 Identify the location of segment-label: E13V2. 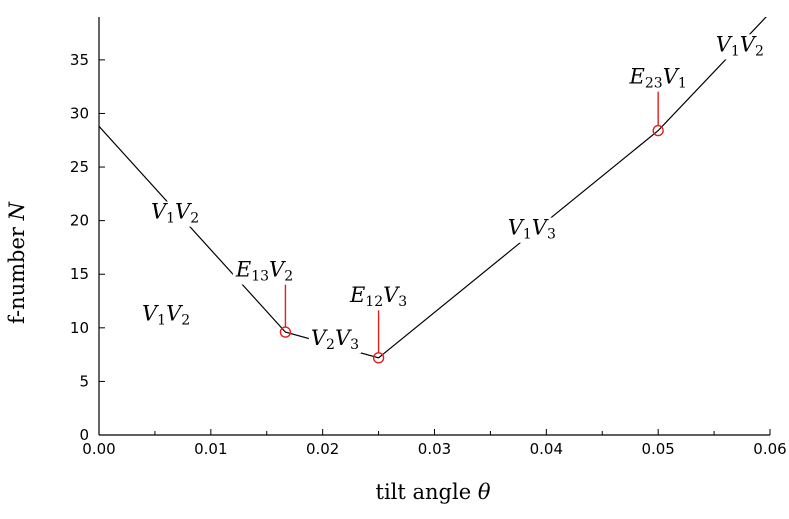
(264, 270).